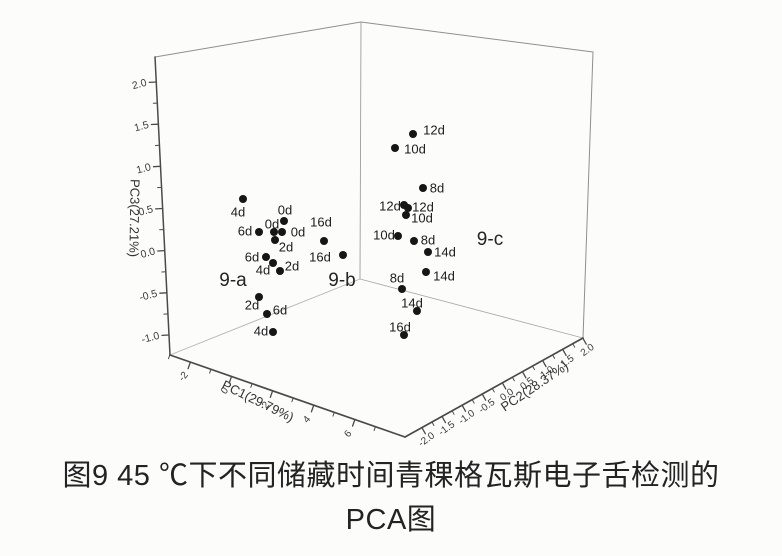 The image size is (782, 556). What do you see at coordinates (162, 206) in the screenshot?
I see `pc3-axis-line` at bounding box center [162, 206].